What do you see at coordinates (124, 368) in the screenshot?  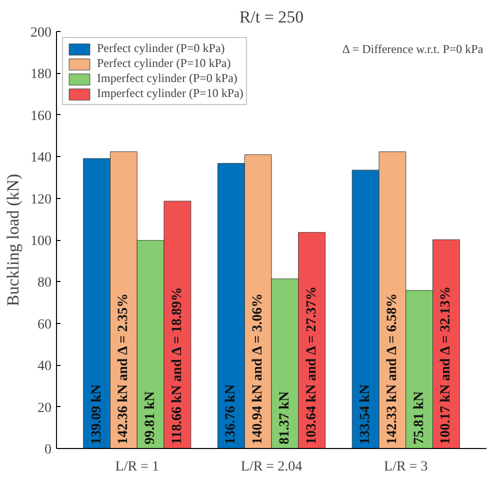 I see `data-label: 142.36 kN and Δ = 2.35%` at bounding box center [124, 368].